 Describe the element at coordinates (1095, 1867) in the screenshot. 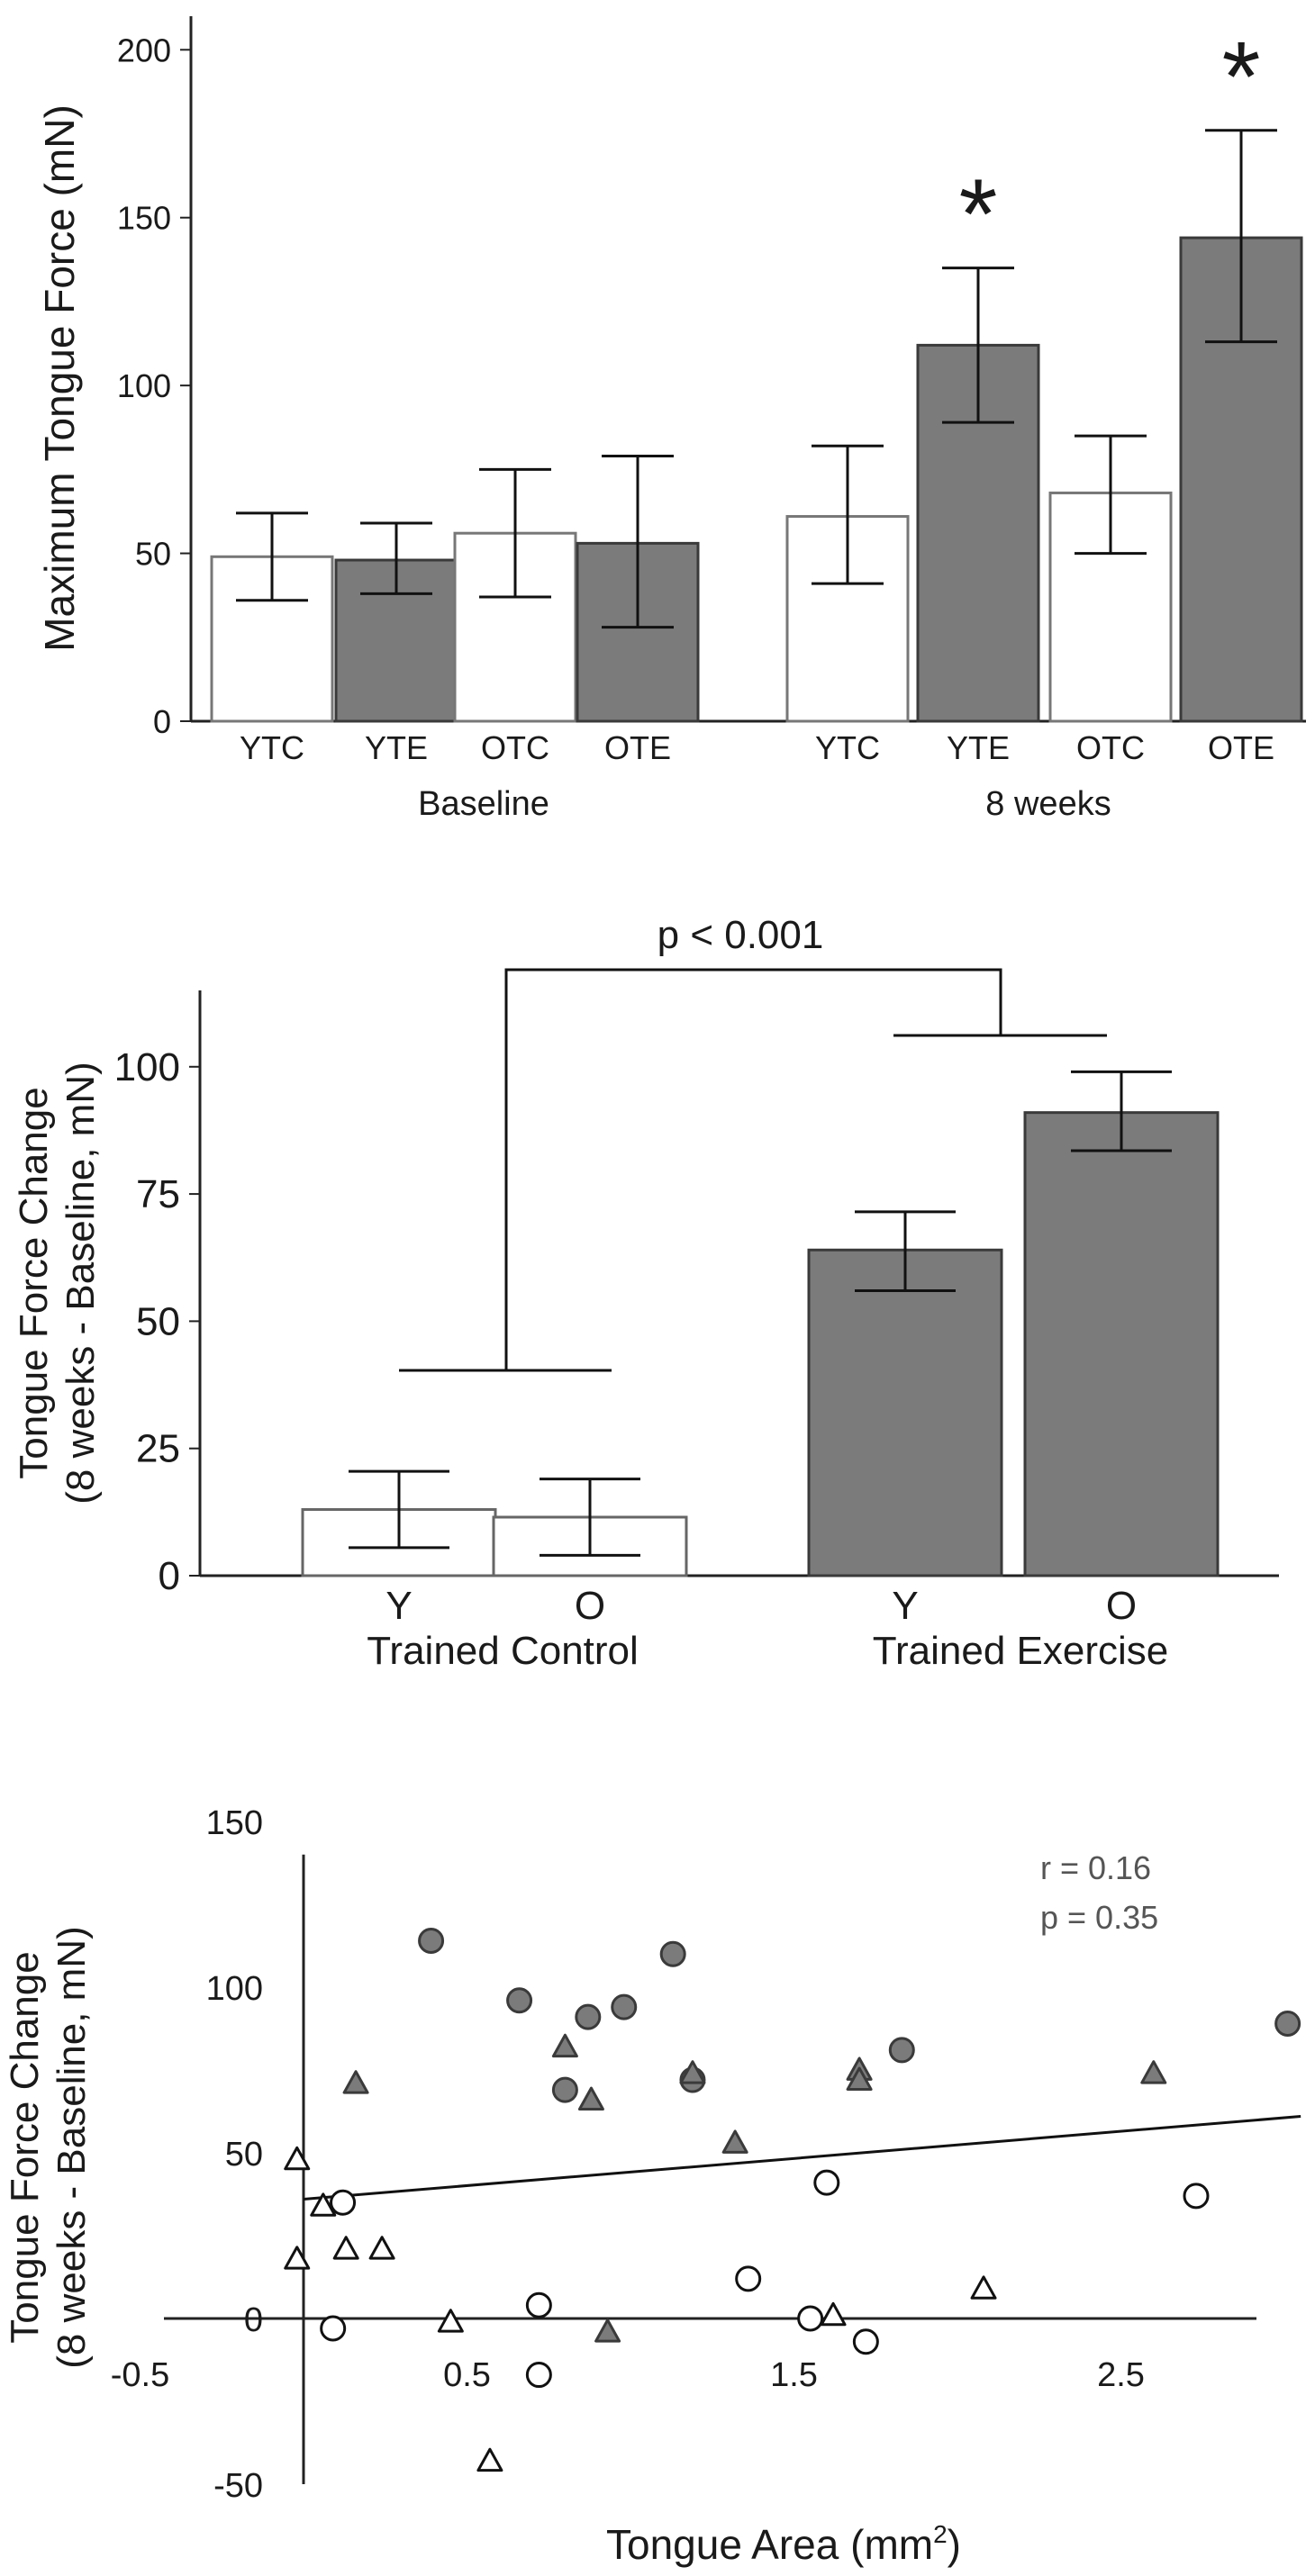

I see `correlation-r: r = 0.16` at that location.